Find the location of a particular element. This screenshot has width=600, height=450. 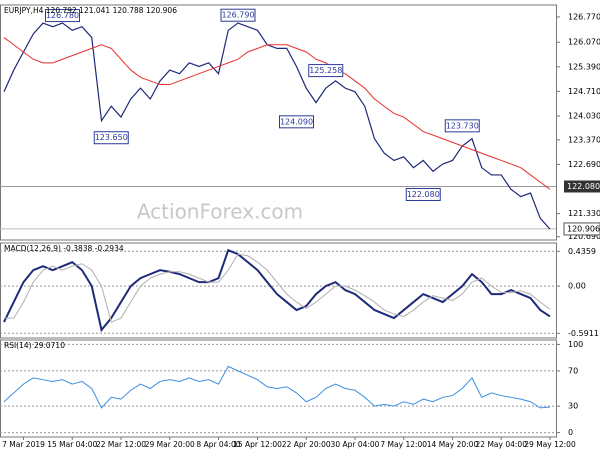

y-tick-label: 120.690 is located at coordinates (584, 236).